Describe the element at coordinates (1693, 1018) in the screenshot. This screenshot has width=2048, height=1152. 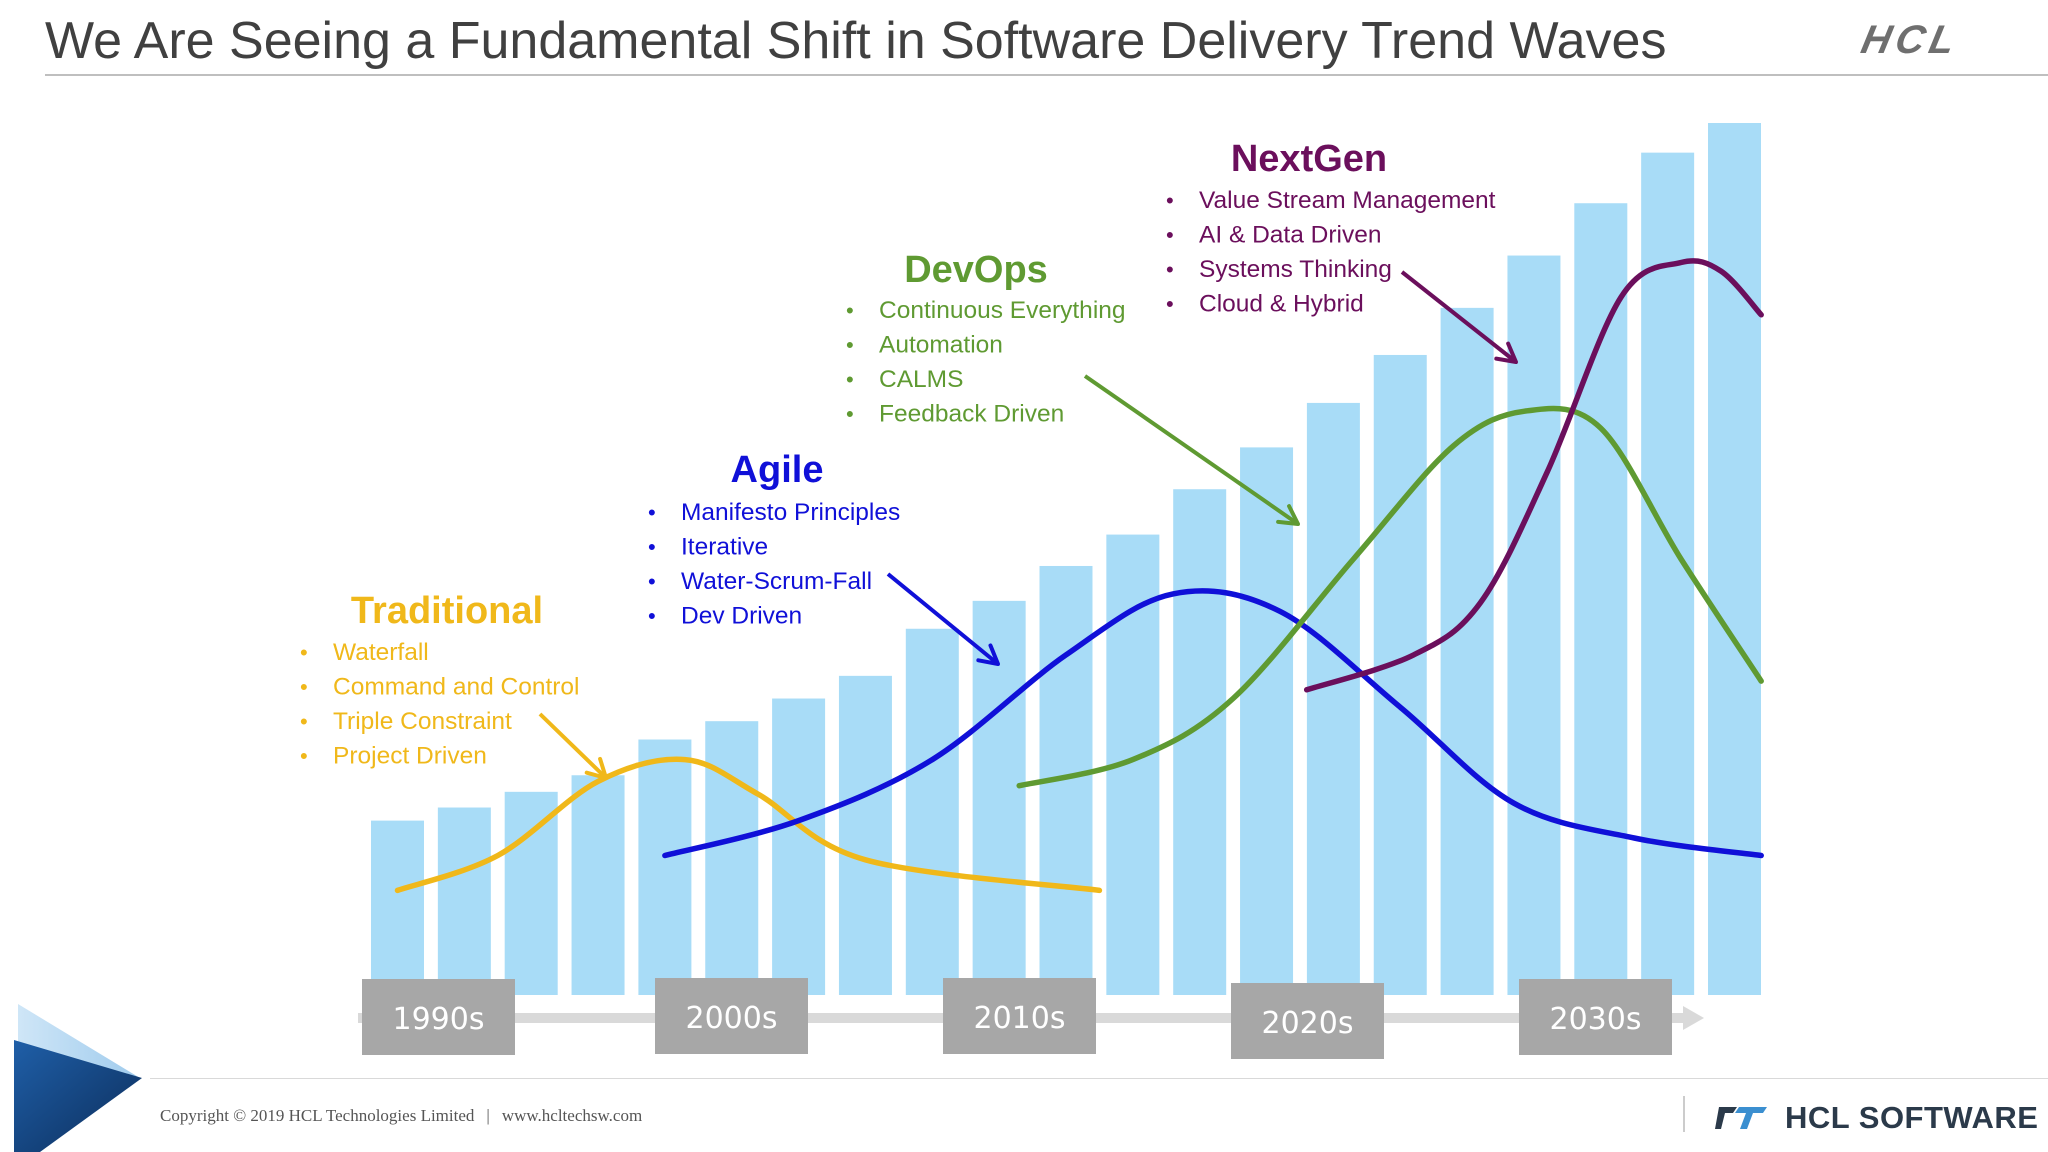
I see `timeline-arrow-icon` at that location.